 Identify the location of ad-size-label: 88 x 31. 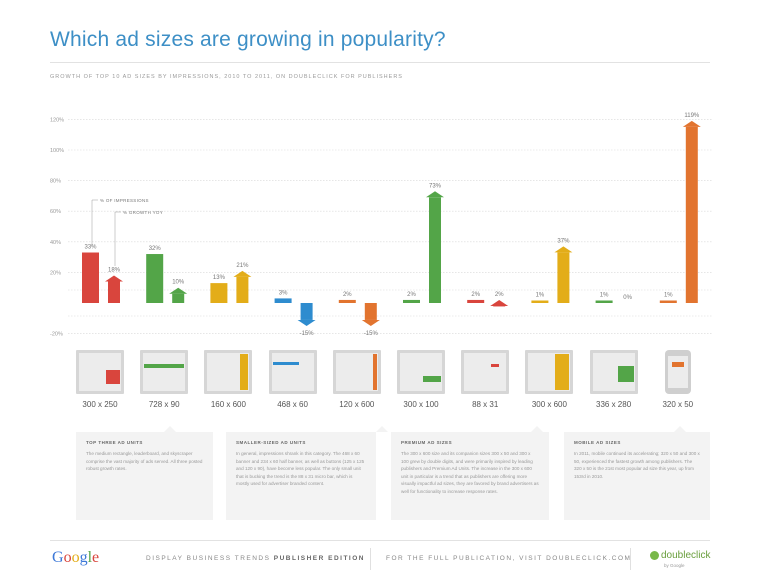
(485, 404).